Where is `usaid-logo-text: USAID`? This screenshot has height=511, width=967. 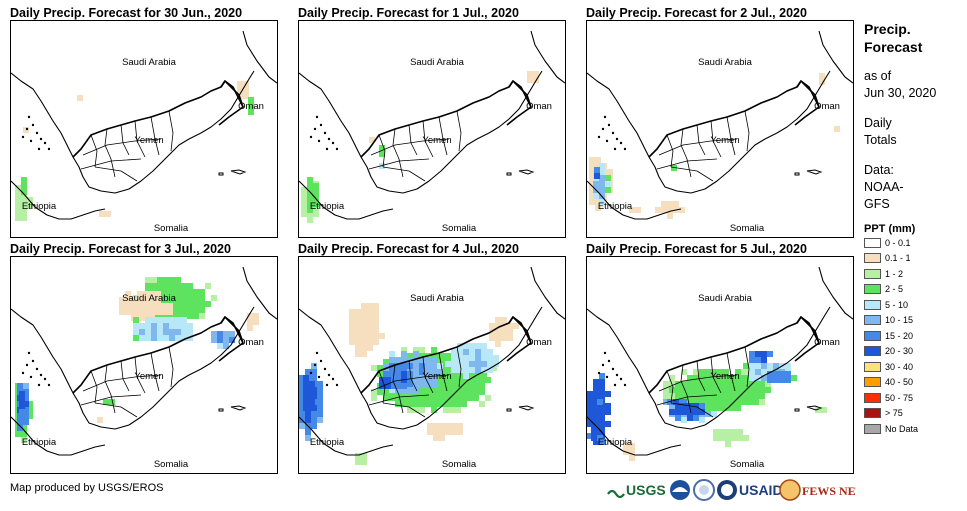
usaid-logo-text: USAID is located at coordinates (761, 490).